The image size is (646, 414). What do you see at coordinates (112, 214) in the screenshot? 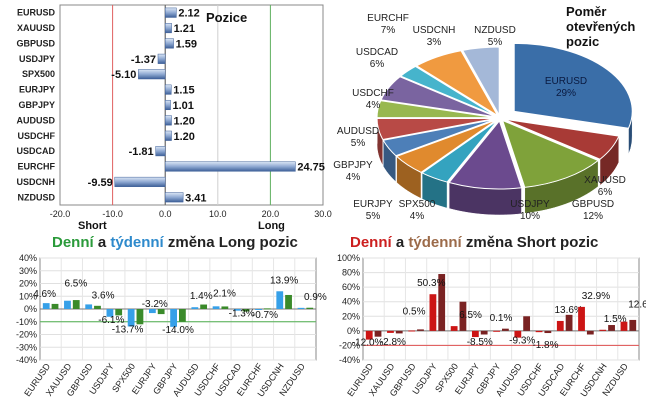
I see `pos-x-tick-label: -10.0` at bounding box center [112, 214].